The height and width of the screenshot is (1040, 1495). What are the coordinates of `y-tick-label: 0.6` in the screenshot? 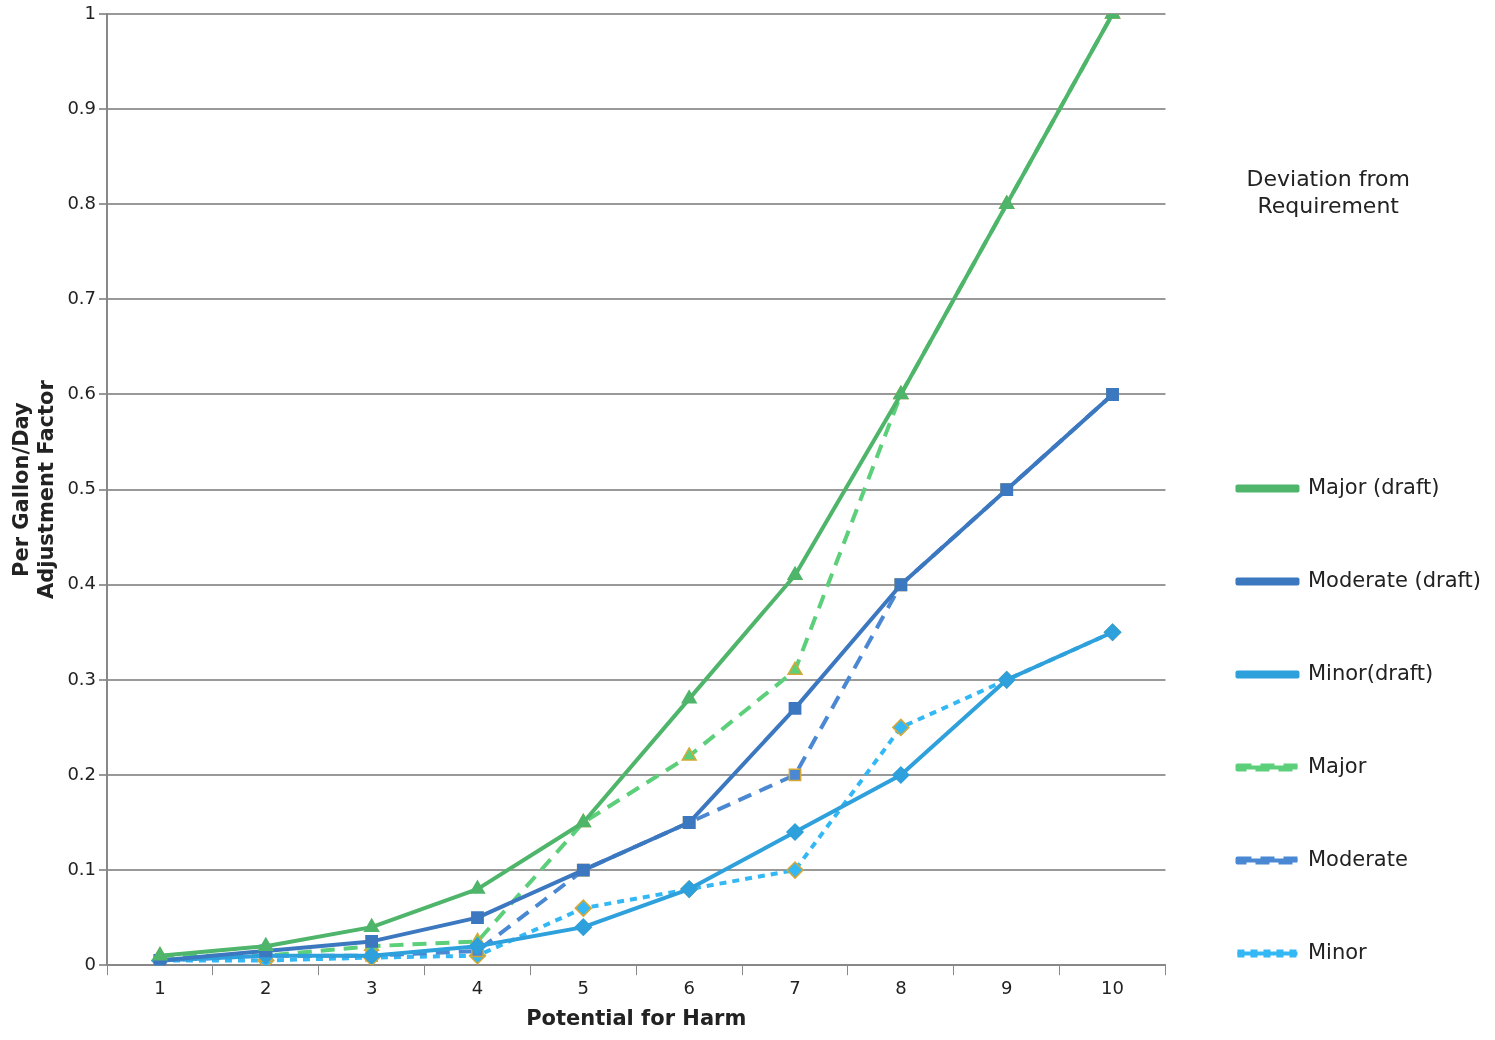 It's located at (82, 393).